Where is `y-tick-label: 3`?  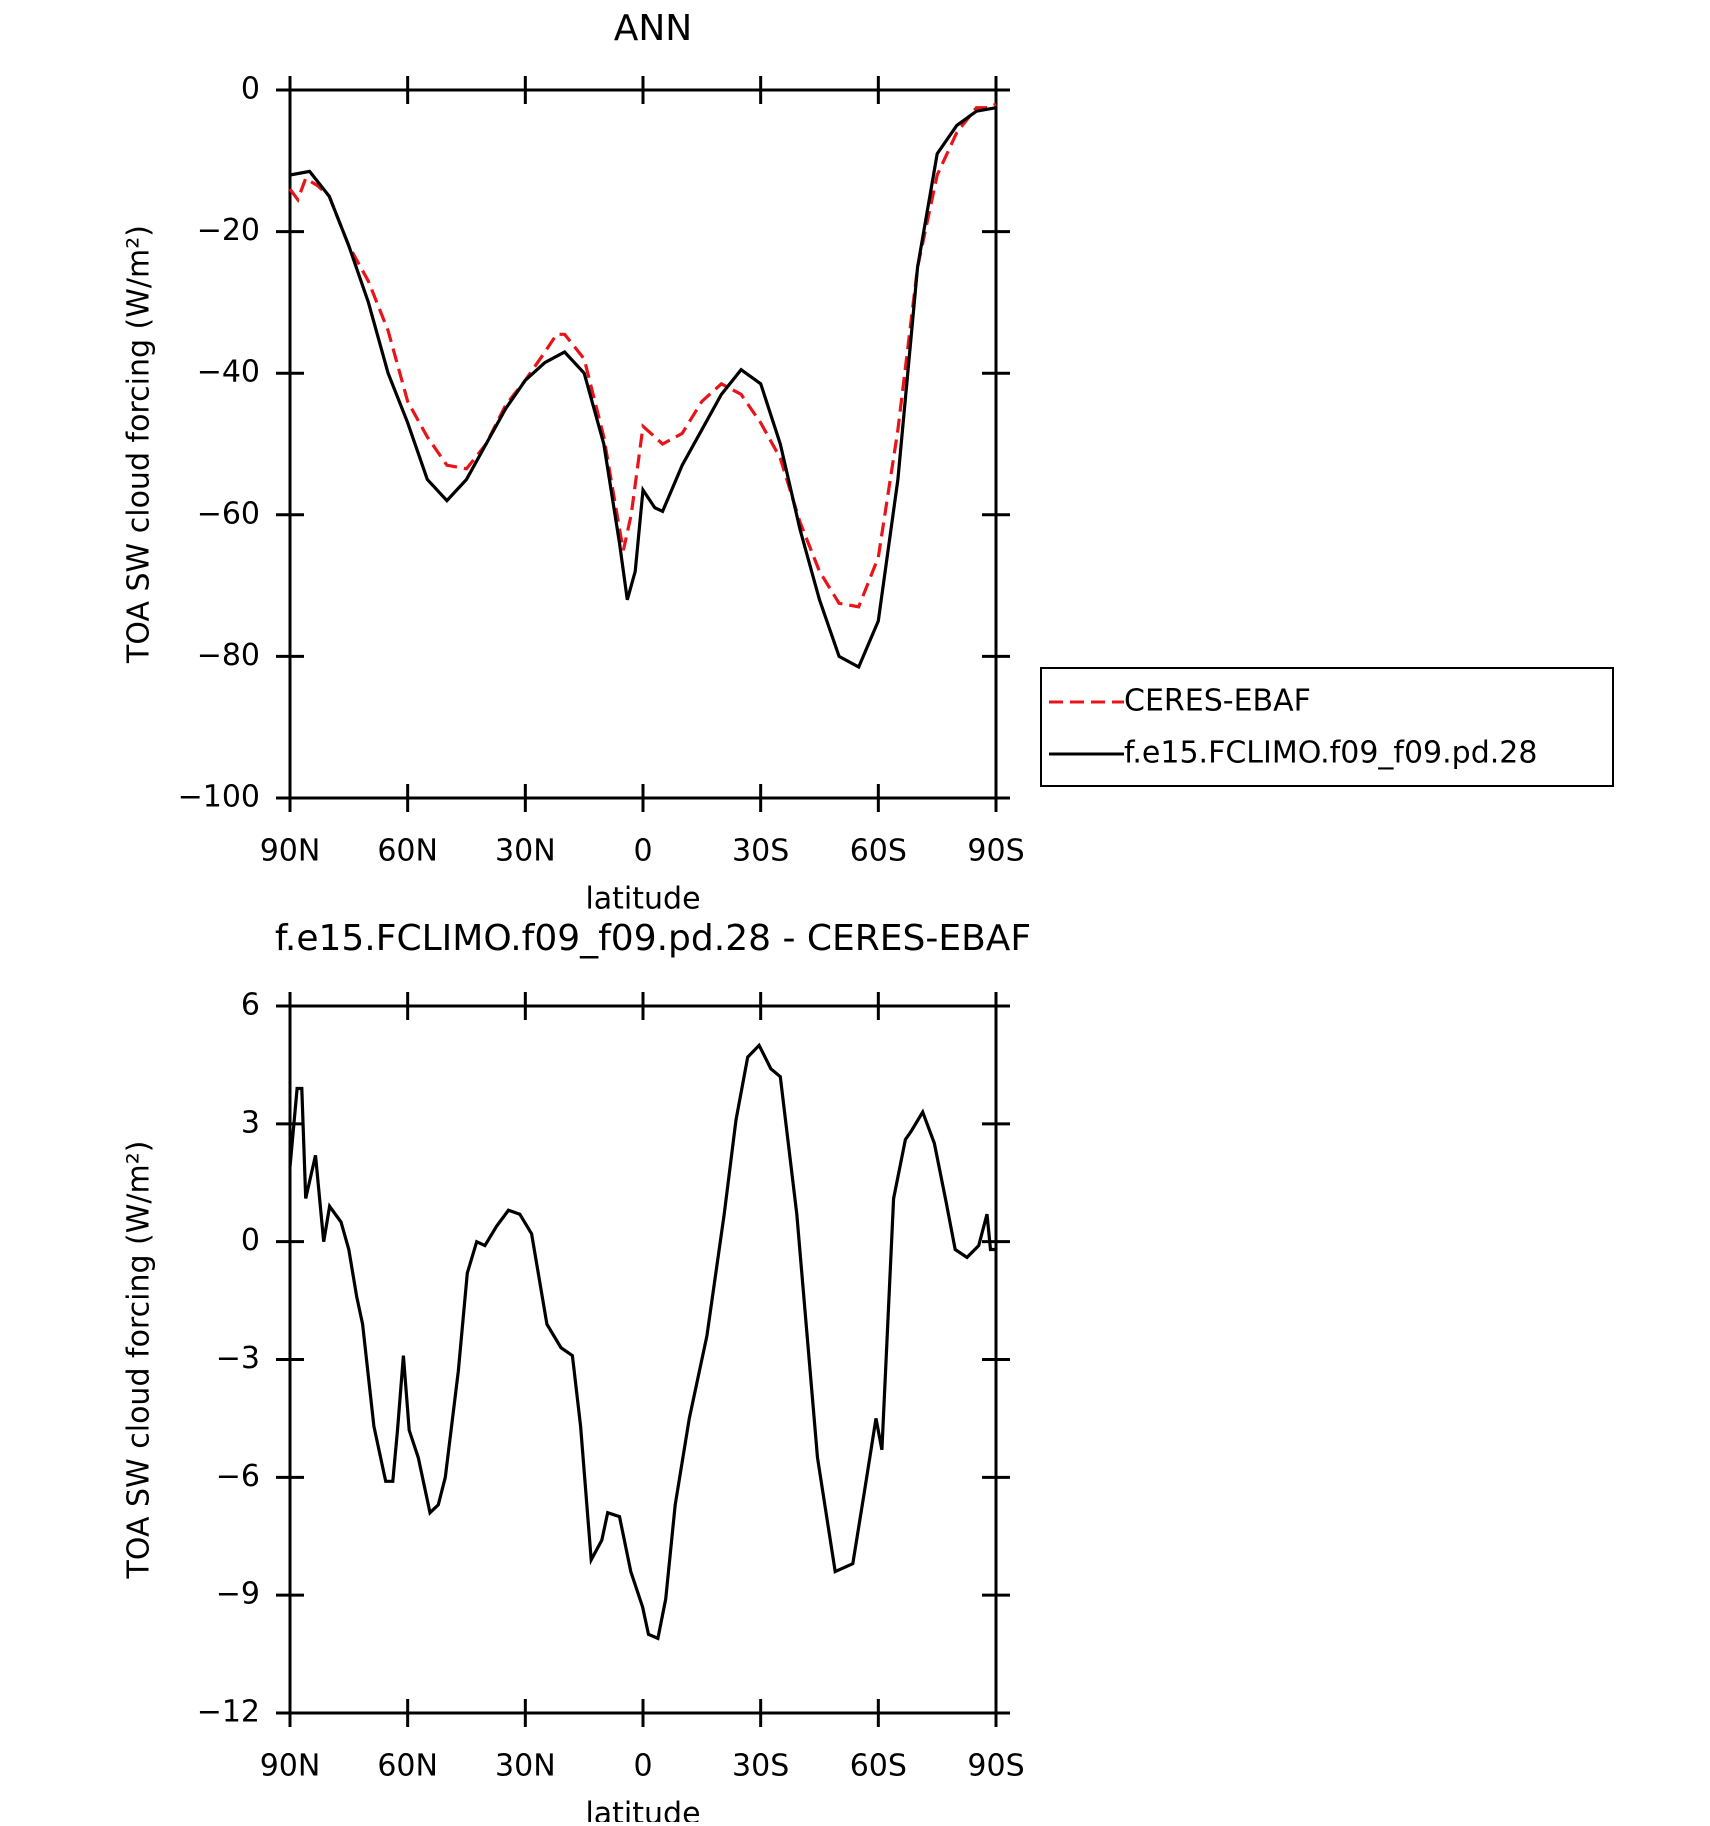
y-tick-label: 3 is located at coordinates (250, 1122).